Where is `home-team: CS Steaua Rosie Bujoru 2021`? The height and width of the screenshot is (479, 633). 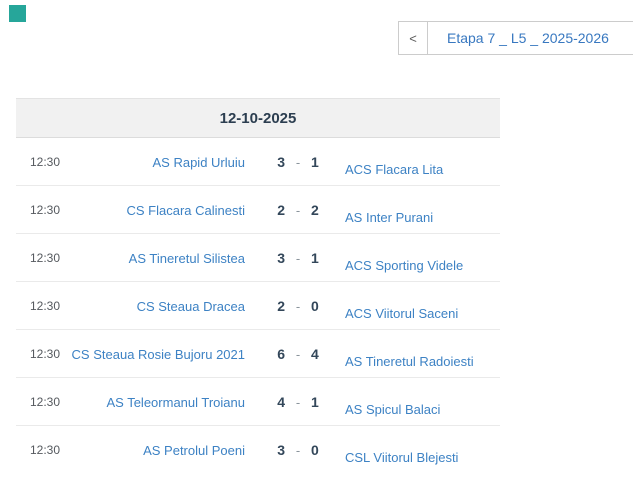 home-team: CS Steaua Rosie Bujoru 2021 is located at coordinates (158, 354).